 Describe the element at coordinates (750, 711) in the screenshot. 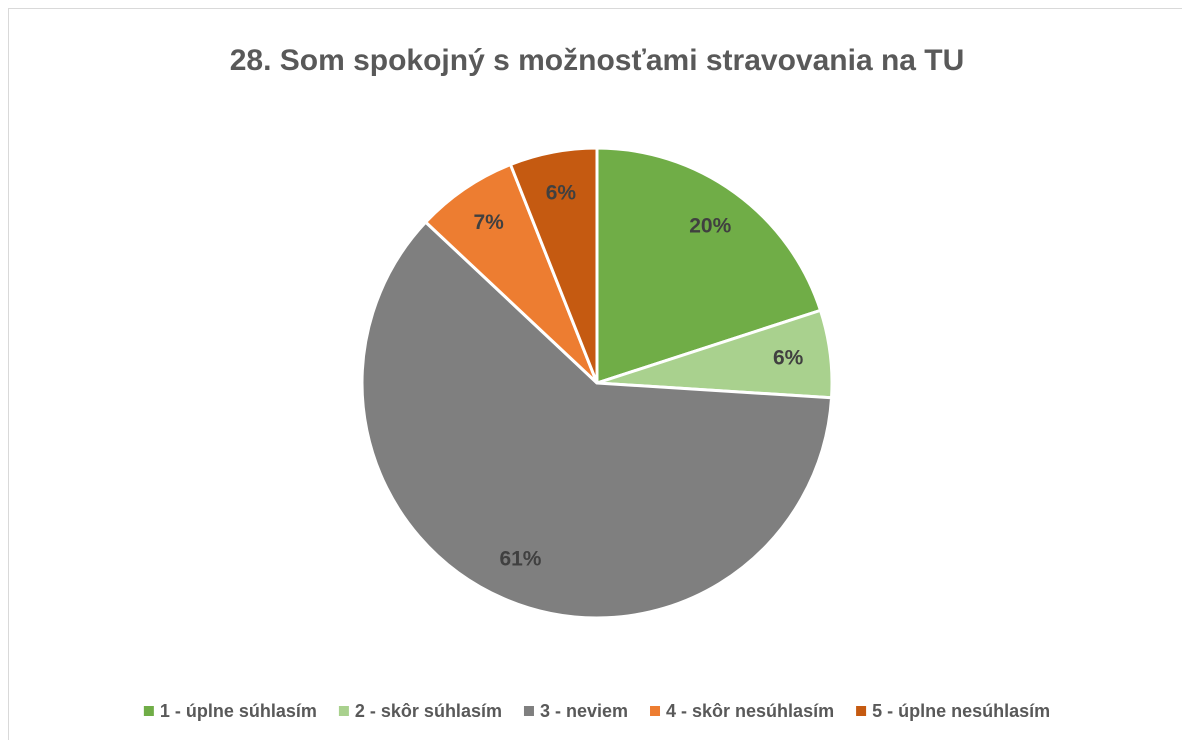

I see `legend-label: 4 - skôr nesúhlasím` at that location.